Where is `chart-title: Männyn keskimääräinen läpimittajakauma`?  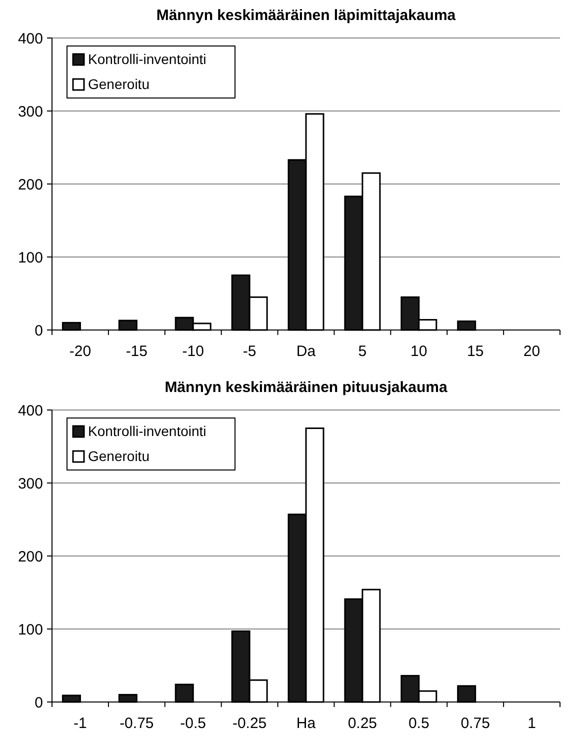
chart-title: Männyn keskimääräinen läpimittajakauma is located at coordinates (306, 15).